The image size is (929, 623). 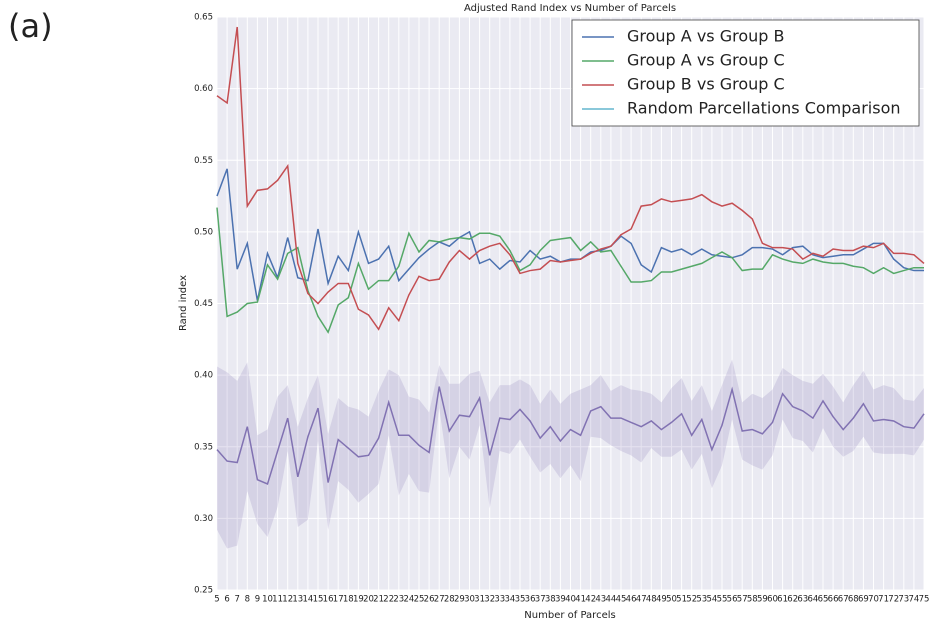 What do you see at coordinates (203, 232) in the screenshot?
I see `y-tick-label: 0.50` at bounding box center [203, 232].